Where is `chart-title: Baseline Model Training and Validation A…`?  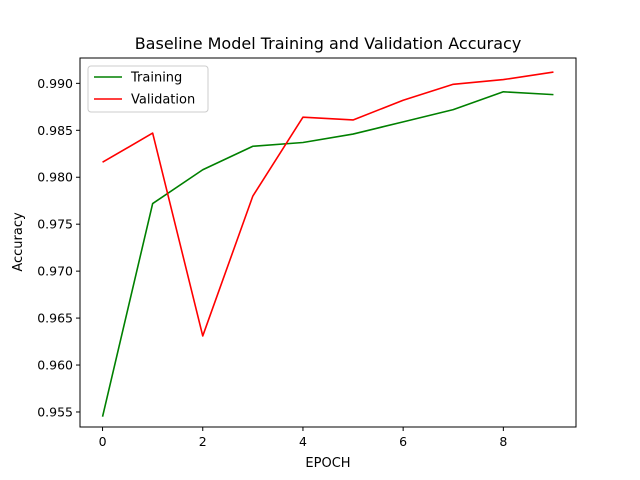 chart-title: Baseline Model Training and Validation A… is located at coordinates (328, 43).